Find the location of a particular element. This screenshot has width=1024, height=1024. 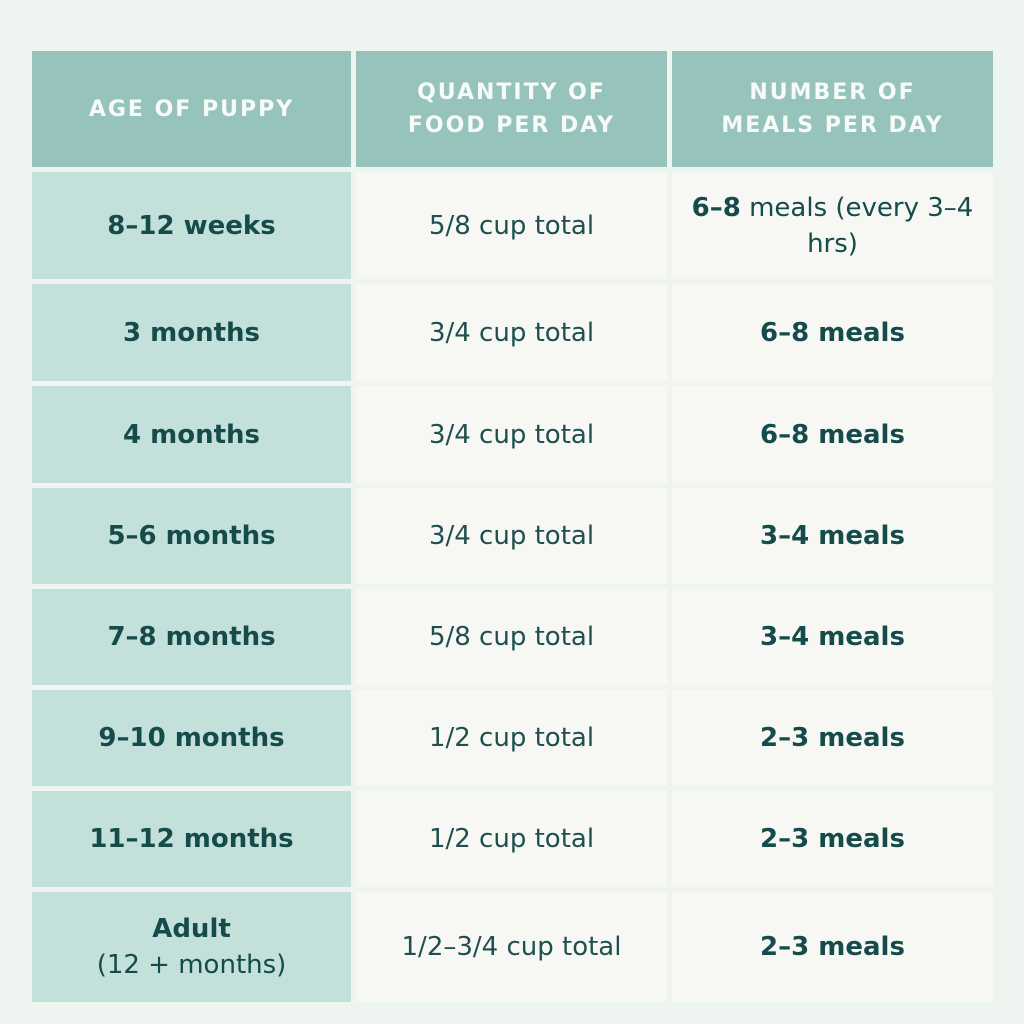

age-sublabel: (12 + months) is located at coordinates (191, 965).